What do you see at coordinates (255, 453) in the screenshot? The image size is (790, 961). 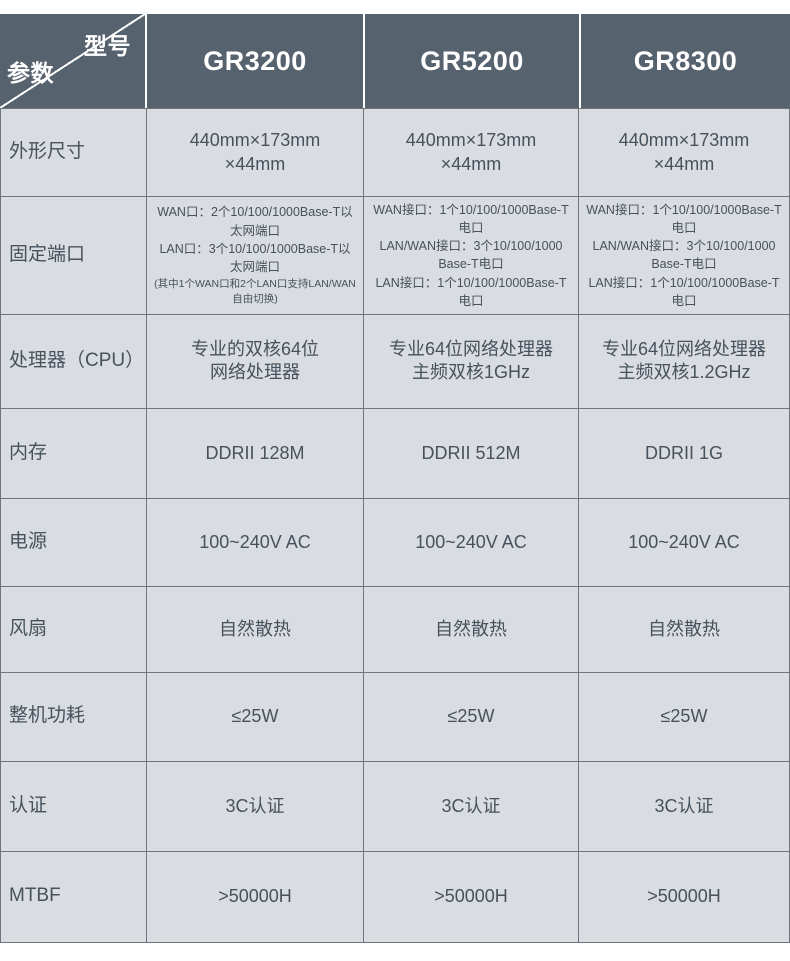 I see `spec-cell: DDRII 128M` at bounding box center [255, 453].